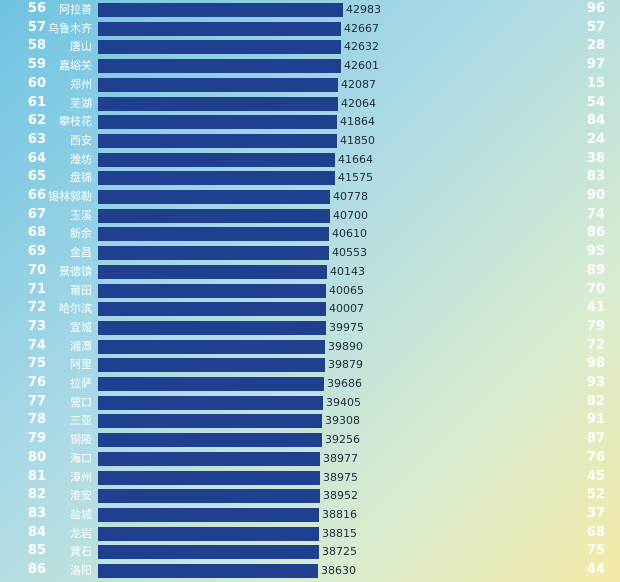 This screenshot has width=620, height=582. What do you see at coordinates (595, 345) in the screenshot?
I see `right-rank-label: 72` at bounding box center [595, 345].